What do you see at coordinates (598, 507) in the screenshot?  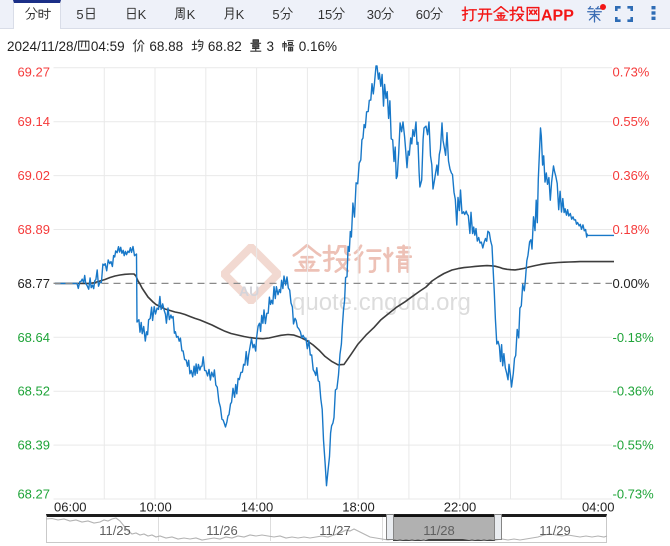 I see `svg-text: 04:00` at bounding box center [598, 507].